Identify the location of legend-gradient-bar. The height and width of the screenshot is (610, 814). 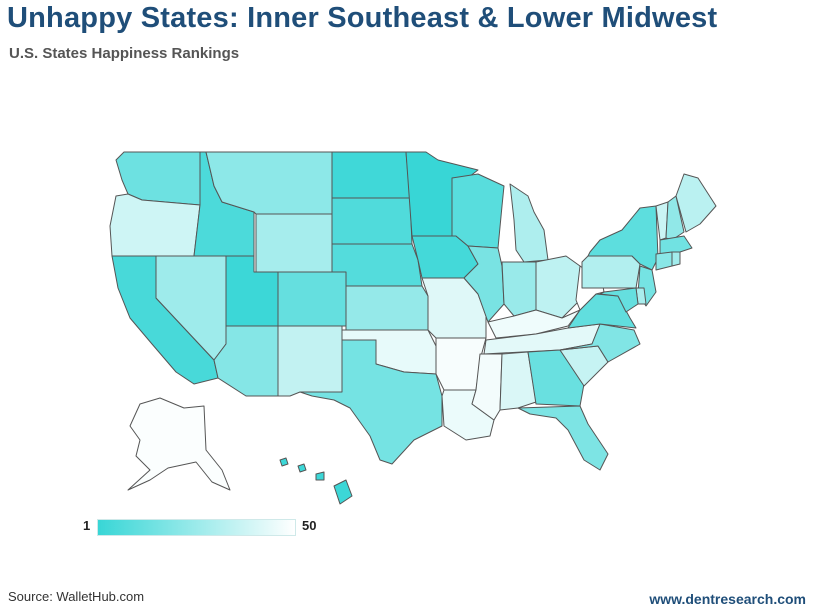
(196, 527).